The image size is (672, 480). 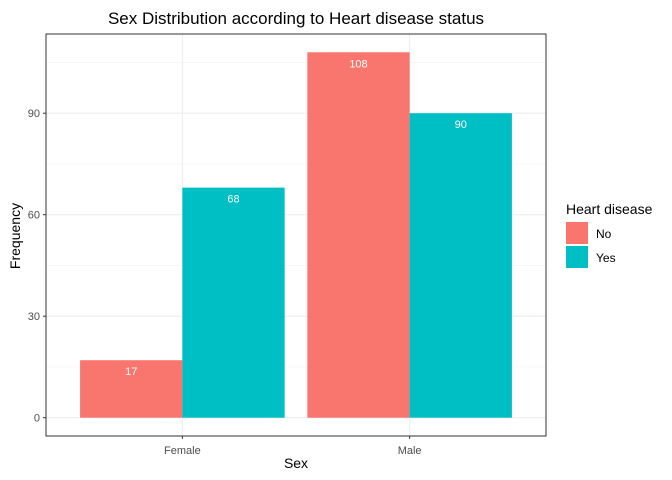 I want to click on bar-female-no, so click(x=131, y=389).